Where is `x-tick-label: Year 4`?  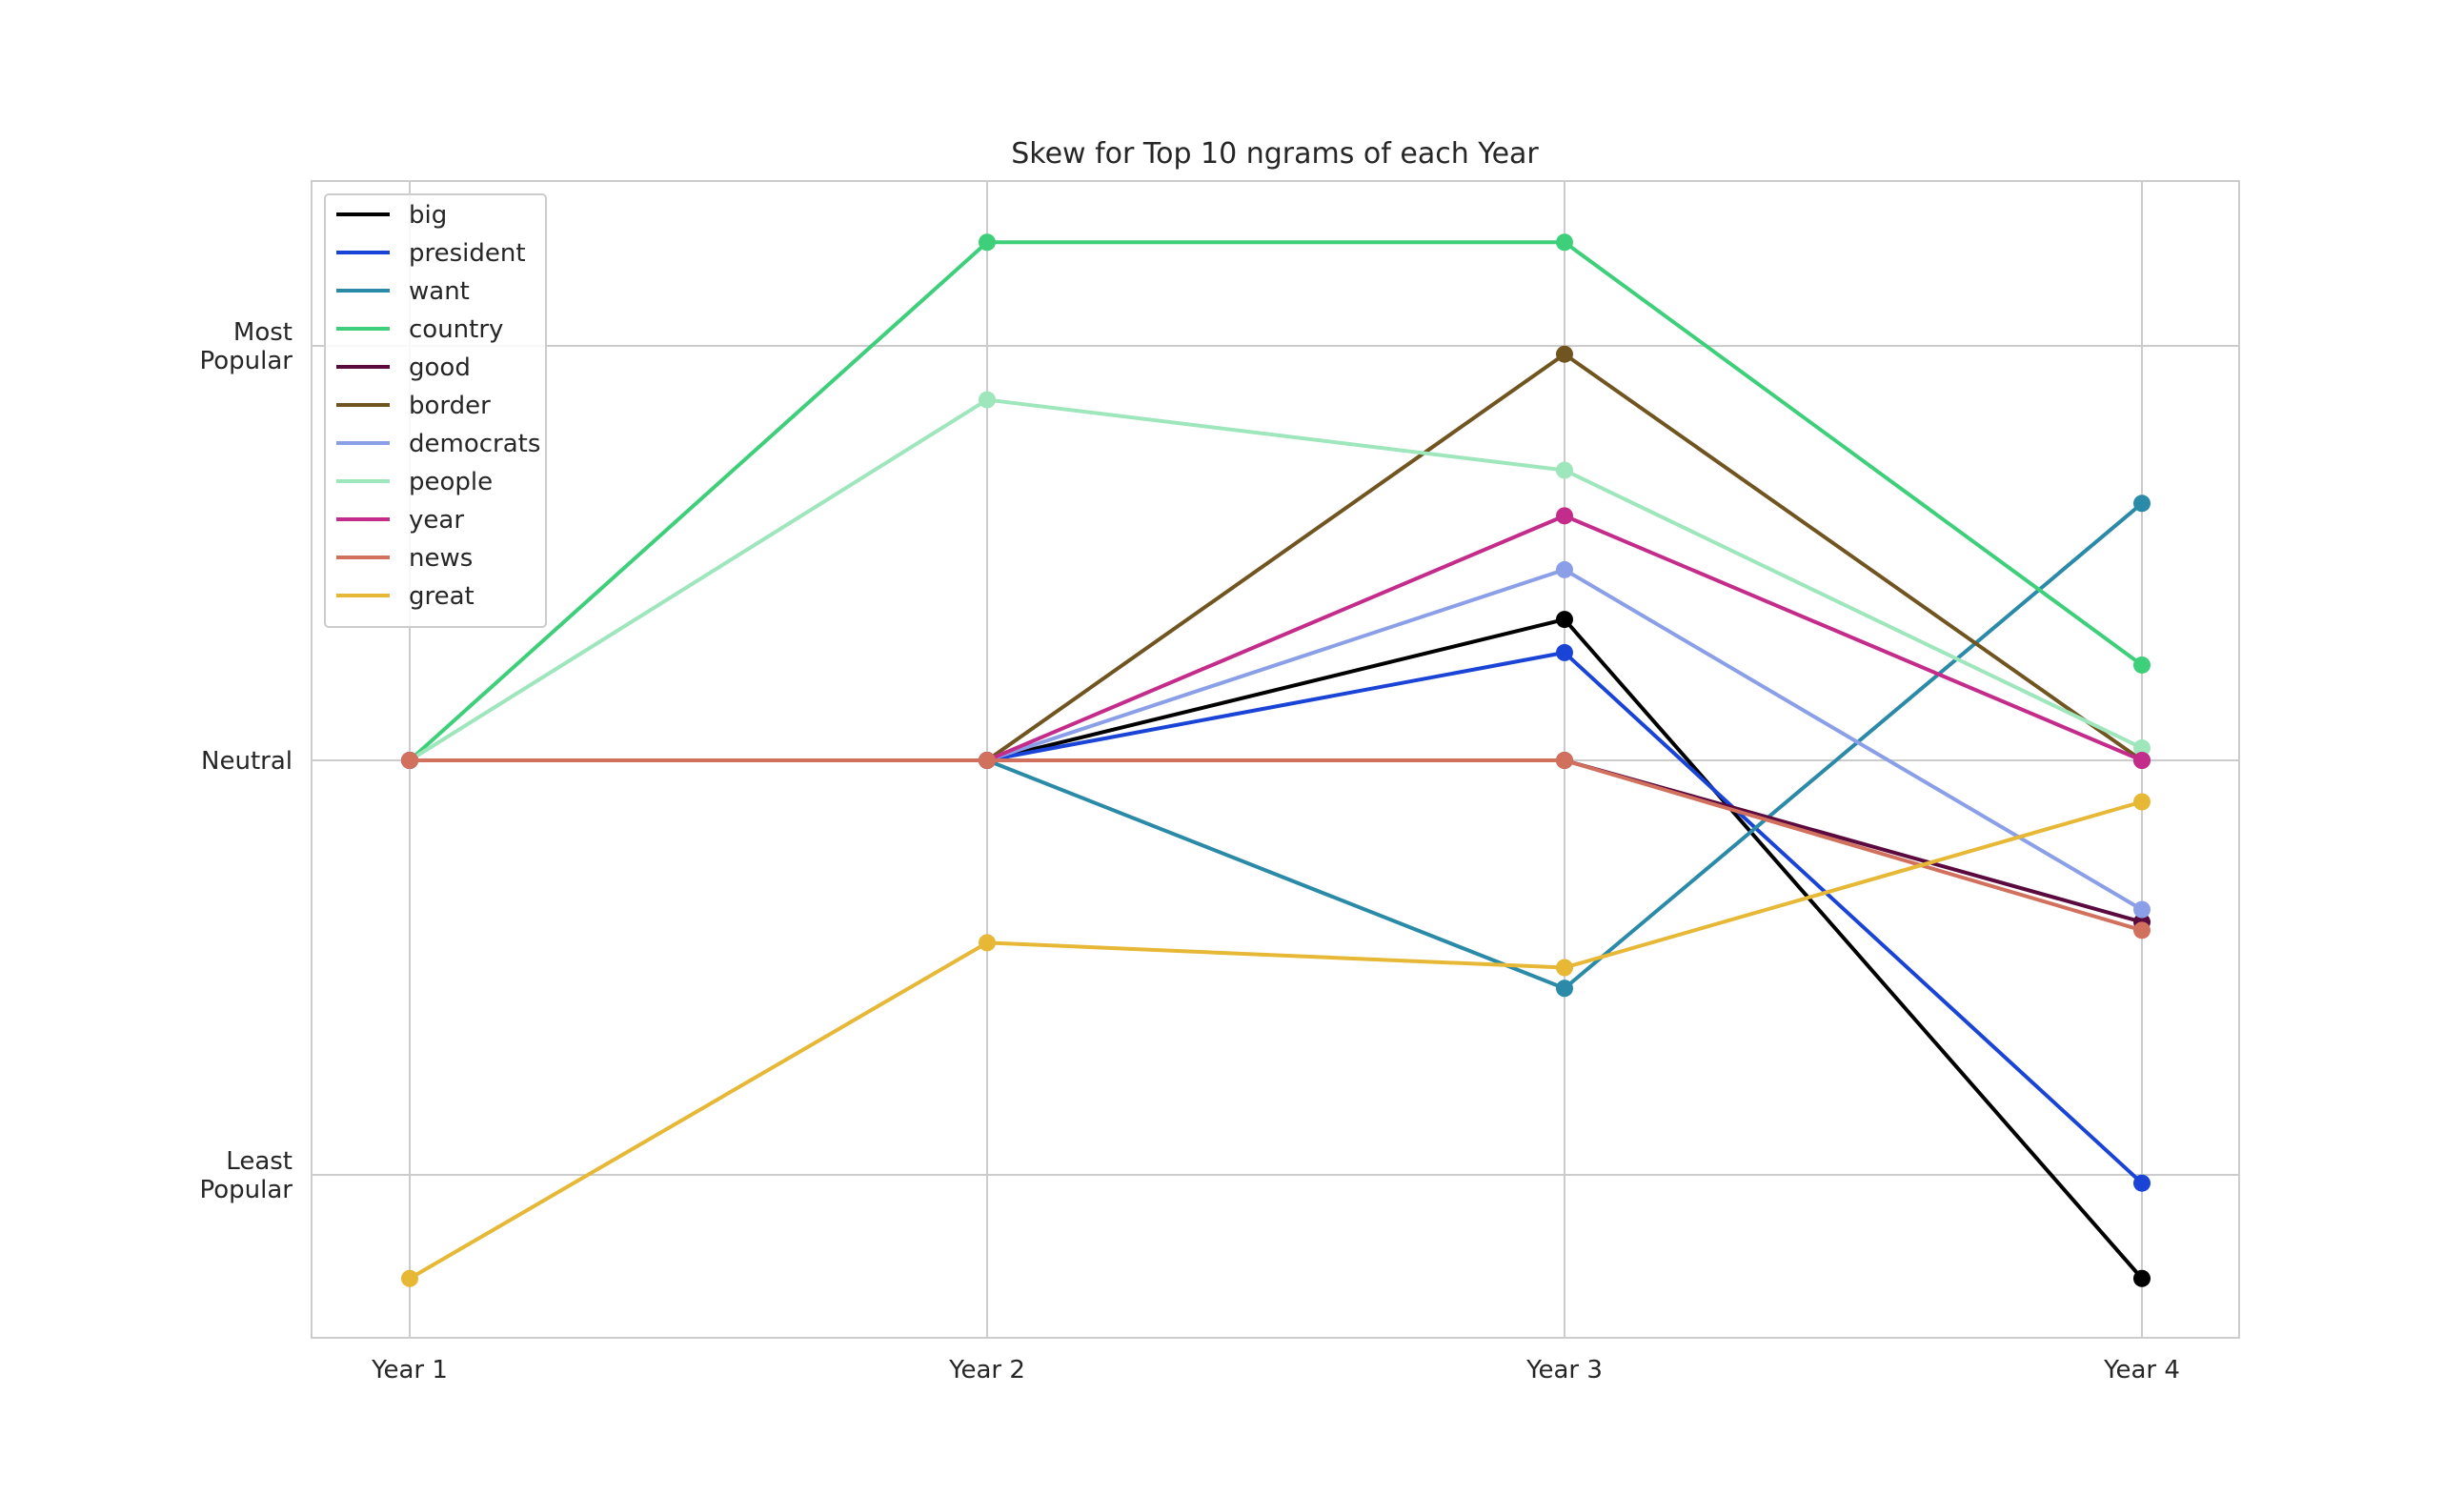 x-tick-label: Year 4 is located at coordinates (2141, 1370).